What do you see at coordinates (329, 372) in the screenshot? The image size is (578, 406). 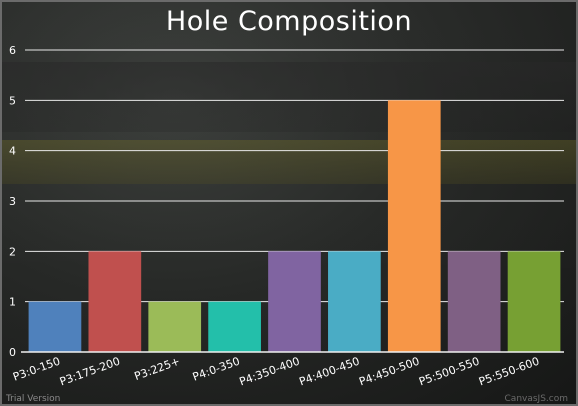 I see `x-tick-label-P4:400-450: P4:400-450` at bounding box center [329, 372].